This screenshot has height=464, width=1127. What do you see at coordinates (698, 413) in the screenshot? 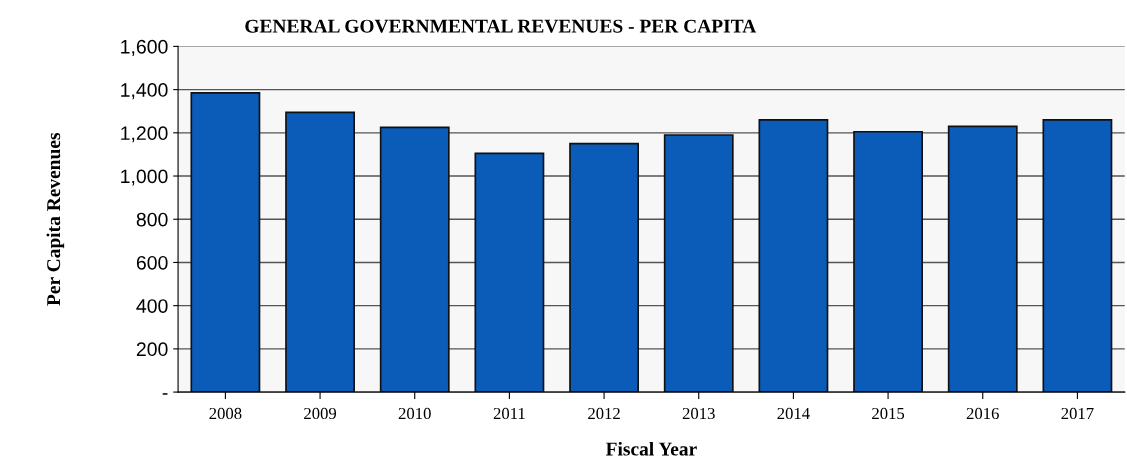
I see `x-tick-label: 2013` at bounding box center [698, 413].